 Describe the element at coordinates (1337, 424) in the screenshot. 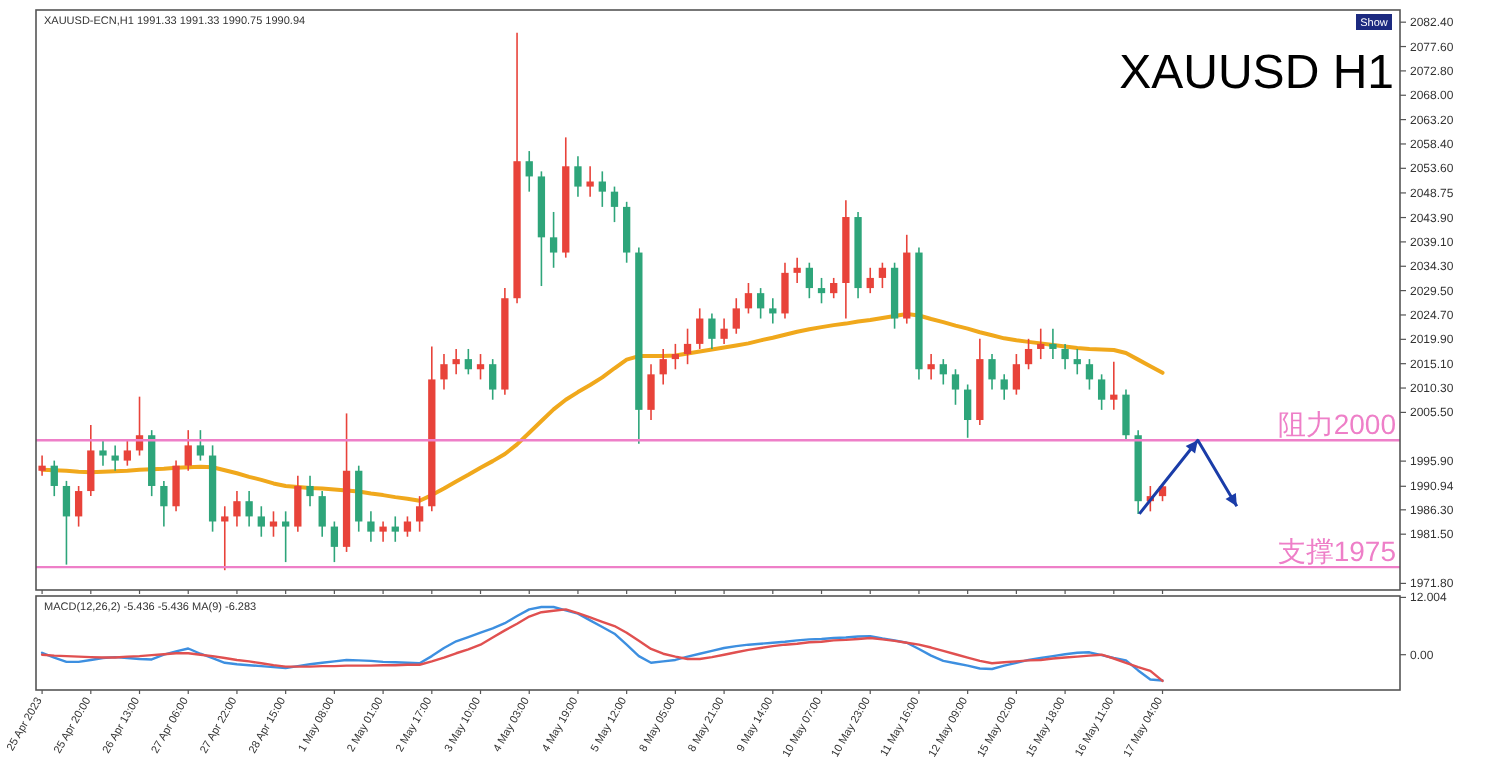

I see `ref-line-label: 阻力2000` at that location.